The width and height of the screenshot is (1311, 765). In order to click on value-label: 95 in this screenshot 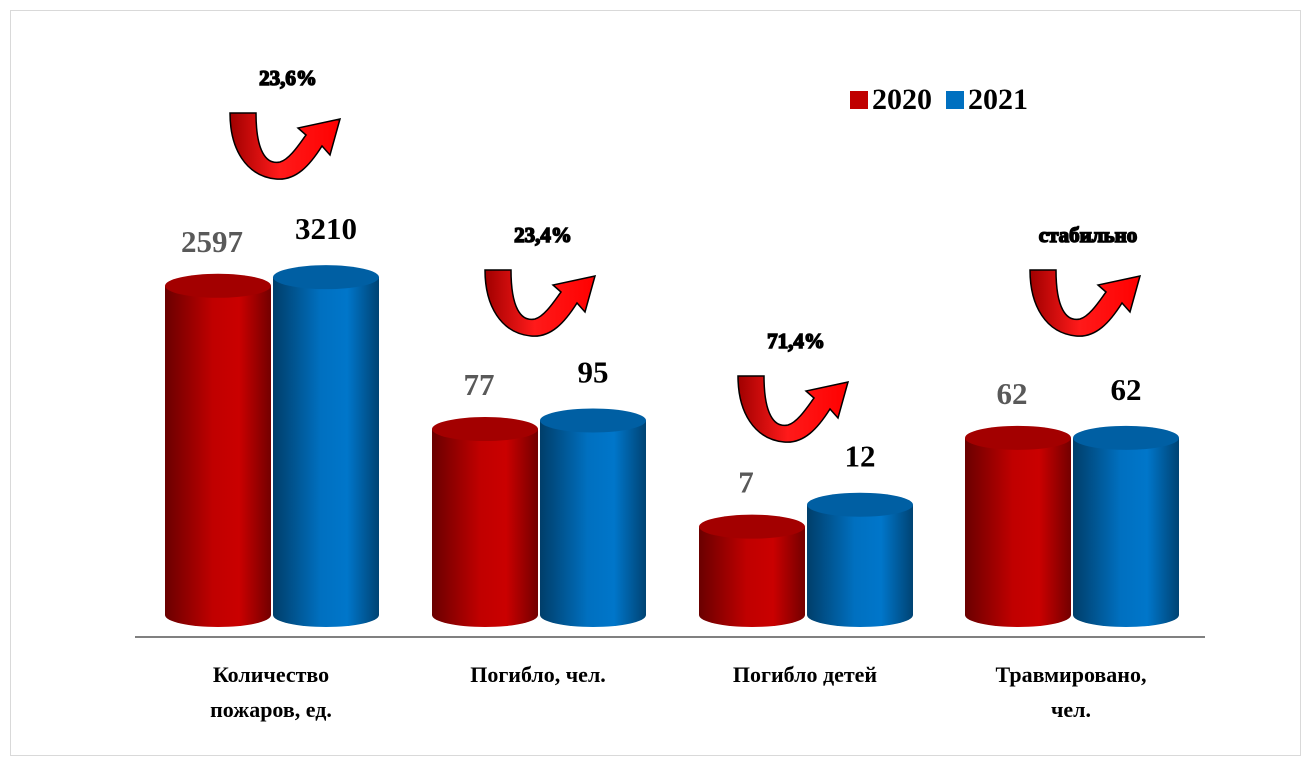, I will do `click(593, 372)`.